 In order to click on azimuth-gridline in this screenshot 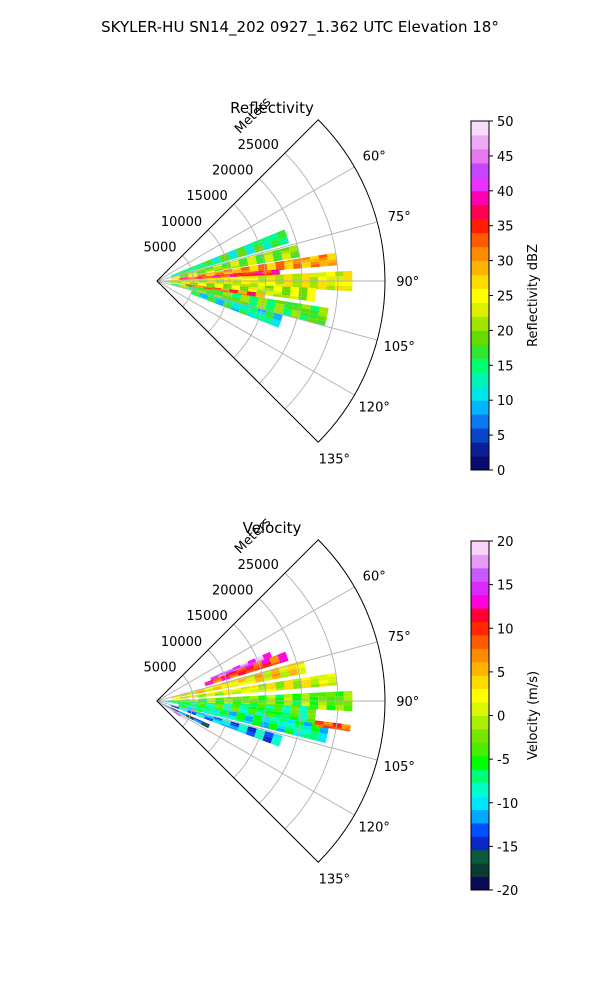, I will do `click(267, 671)`.